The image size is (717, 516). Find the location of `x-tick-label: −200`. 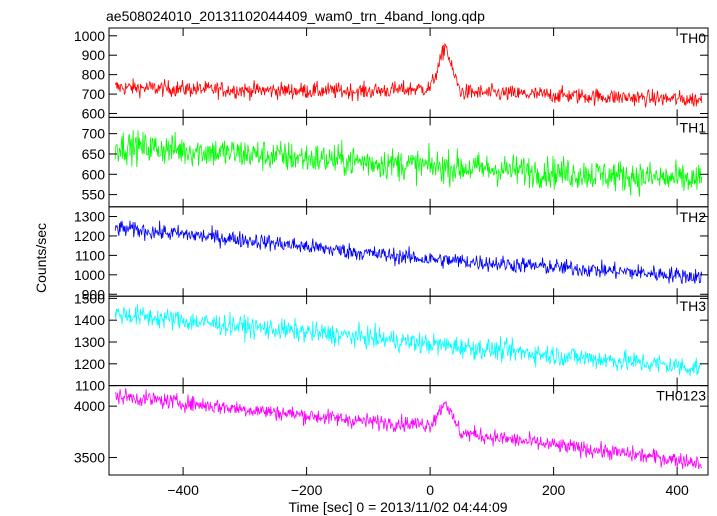

x-tick-label: −200 is located at coordinates (307, 490).